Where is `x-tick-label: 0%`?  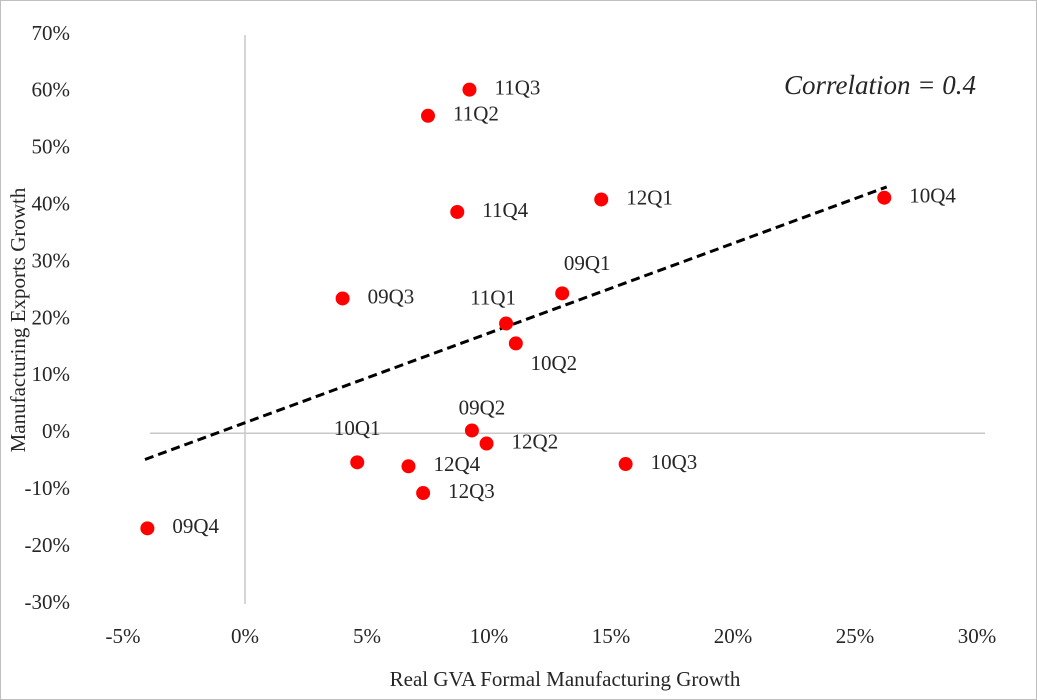 x-tick-label: 0% is located at coordinates (245, 636).